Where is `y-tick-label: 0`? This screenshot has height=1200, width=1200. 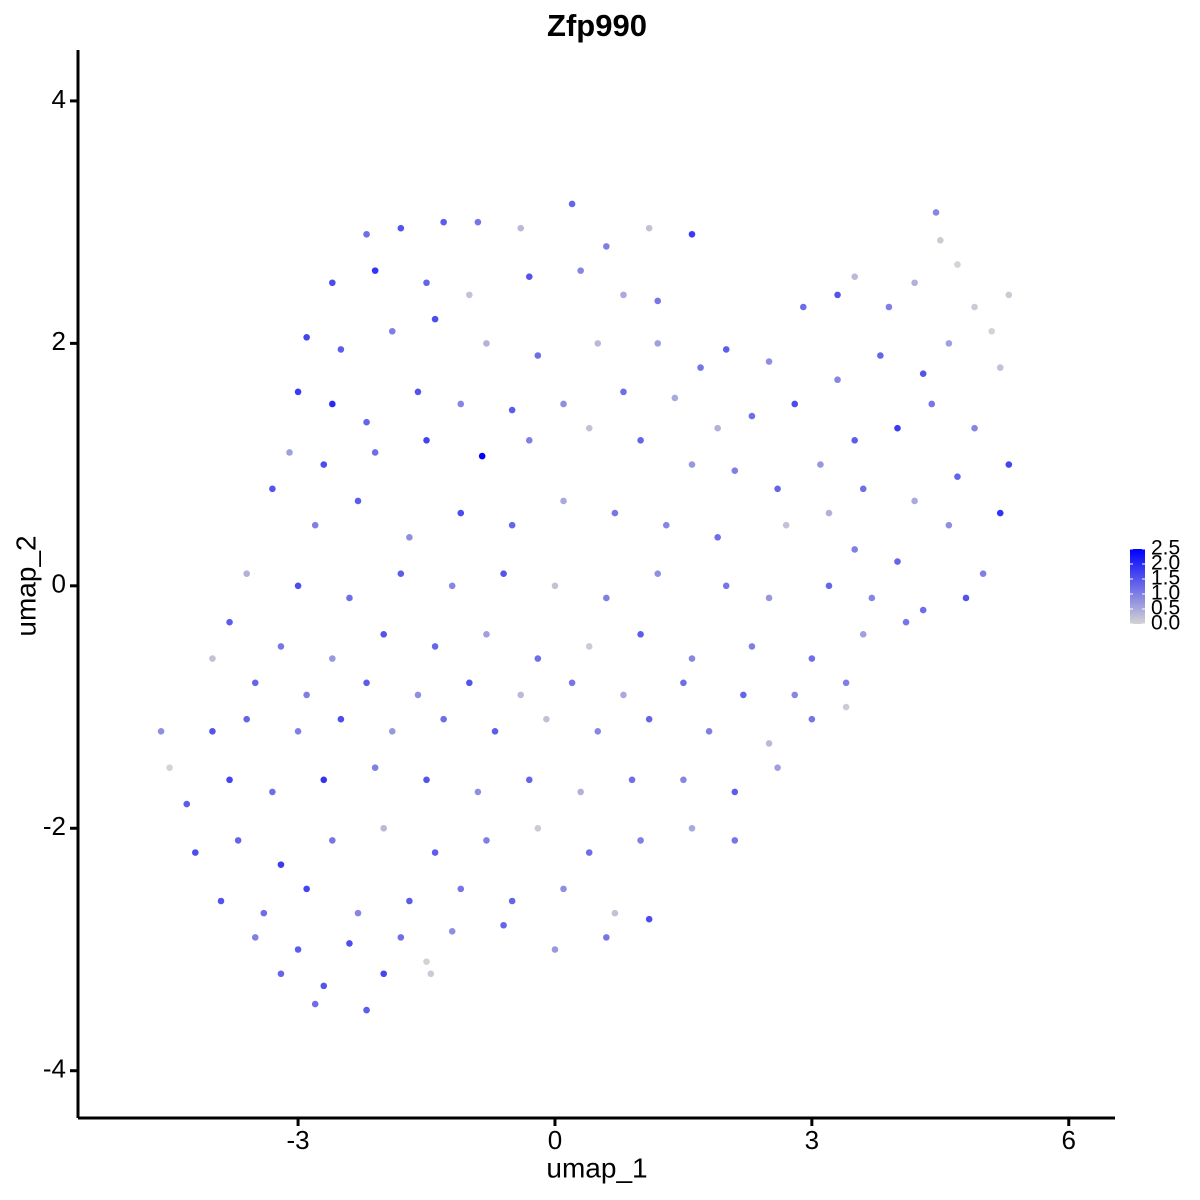 y-tick-label: 0 is located at coordinates (59, 584).